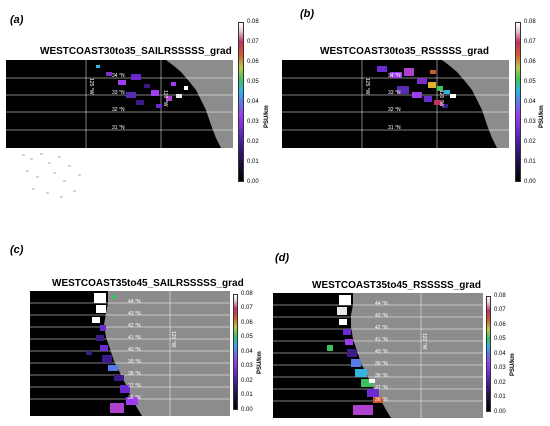  What do you see at coordinates (118, 128) in the screenshot?
I see `panel-a-lat-31: 31 °N` at bounding box center [118, 128].